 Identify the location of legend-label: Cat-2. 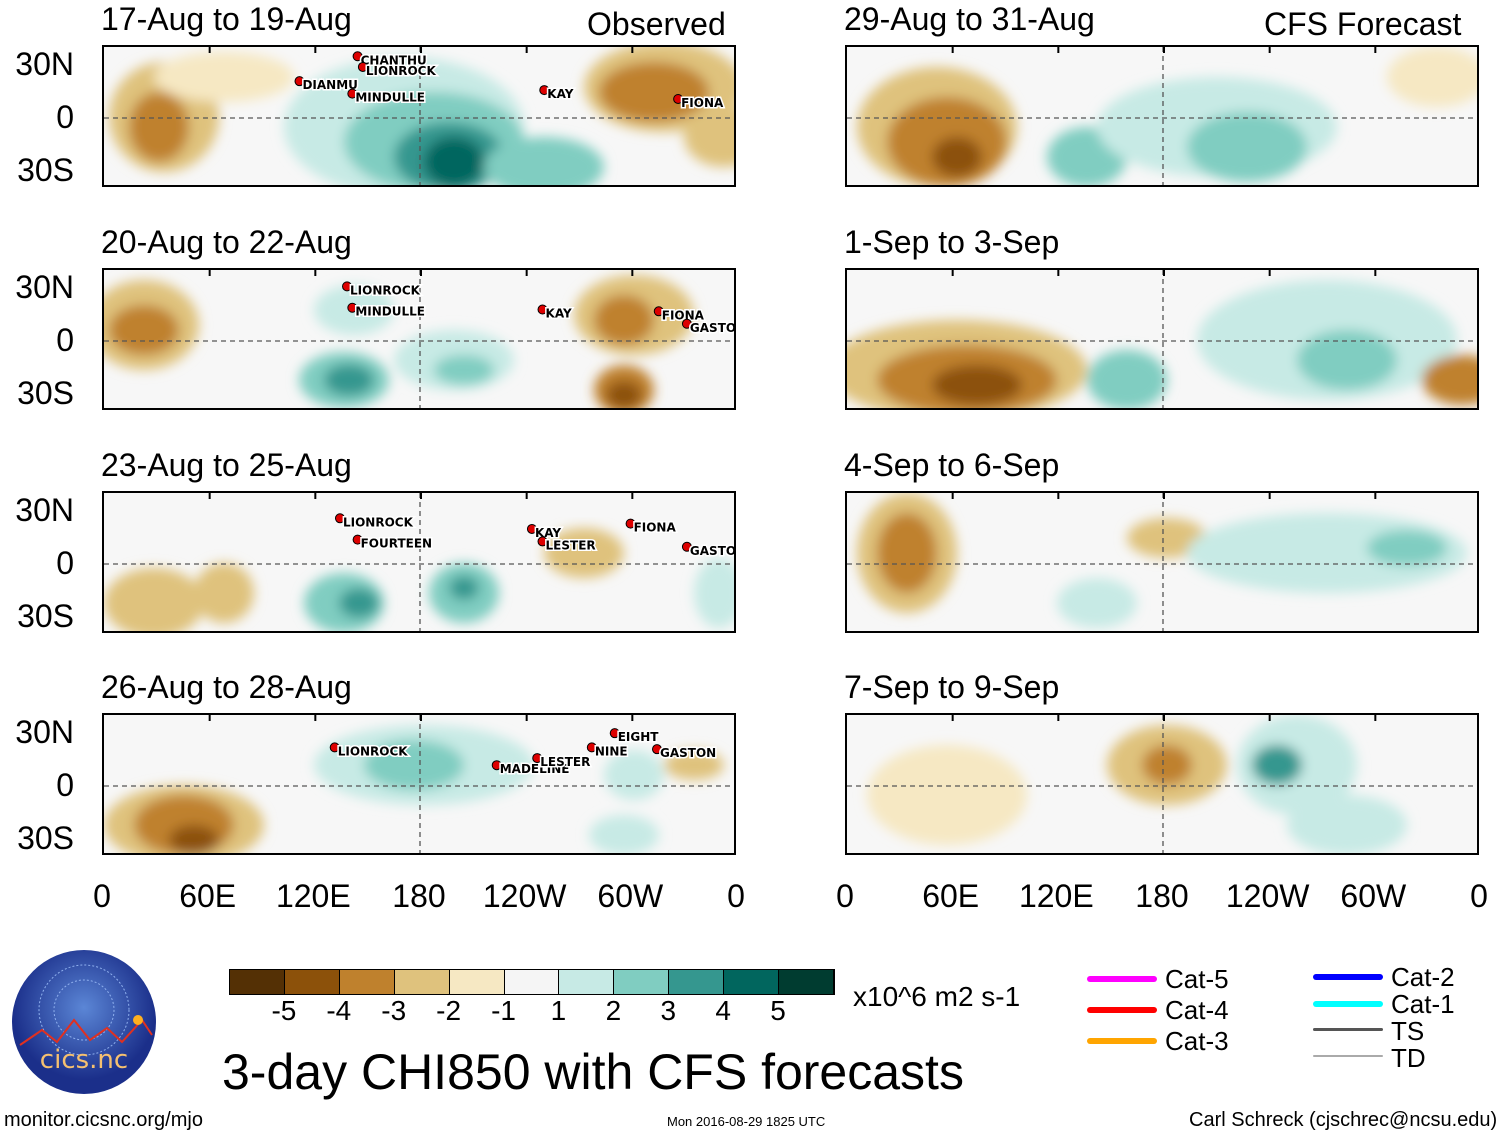
(1423, 977).